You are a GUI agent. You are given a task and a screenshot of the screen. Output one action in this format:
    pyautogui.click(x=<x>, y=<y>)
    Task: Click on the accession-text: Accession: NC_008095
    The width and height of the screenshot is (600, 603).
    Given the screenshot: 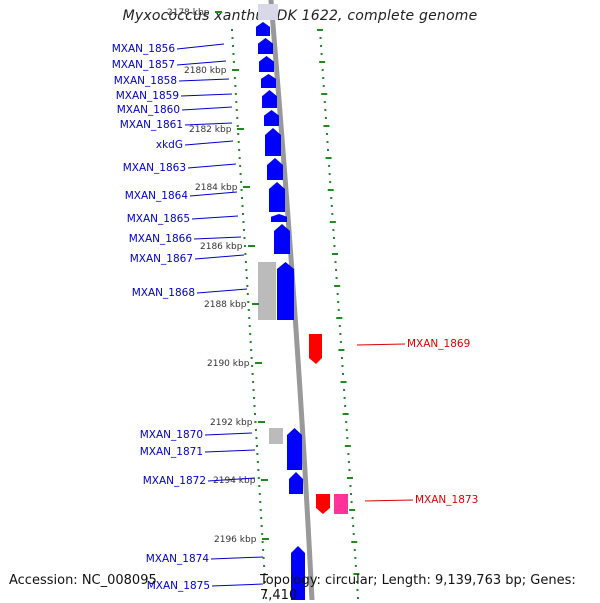 What is the action you would take?
    pyautogui.click(x=83, y=580)
    